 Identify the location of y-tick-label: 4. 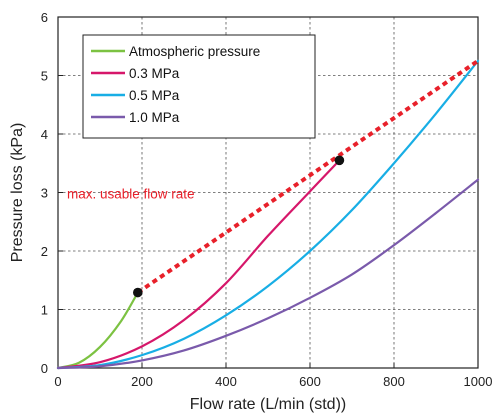
(44, 134).